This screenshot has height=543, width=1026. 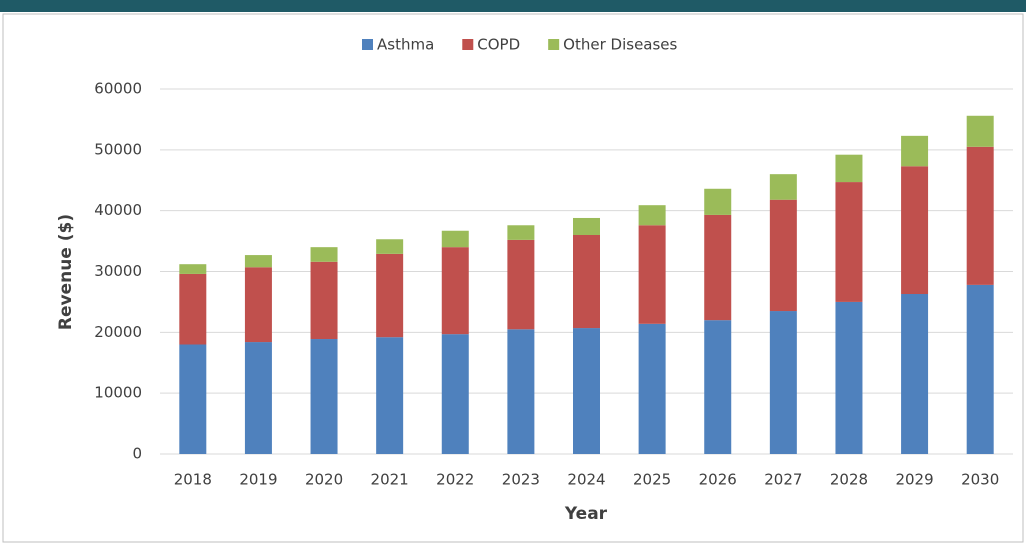 What do you see at coordinates (620, 45) in the screenshot?
I see `legend-label: Other Diseases` at bounding box center [620, 45].